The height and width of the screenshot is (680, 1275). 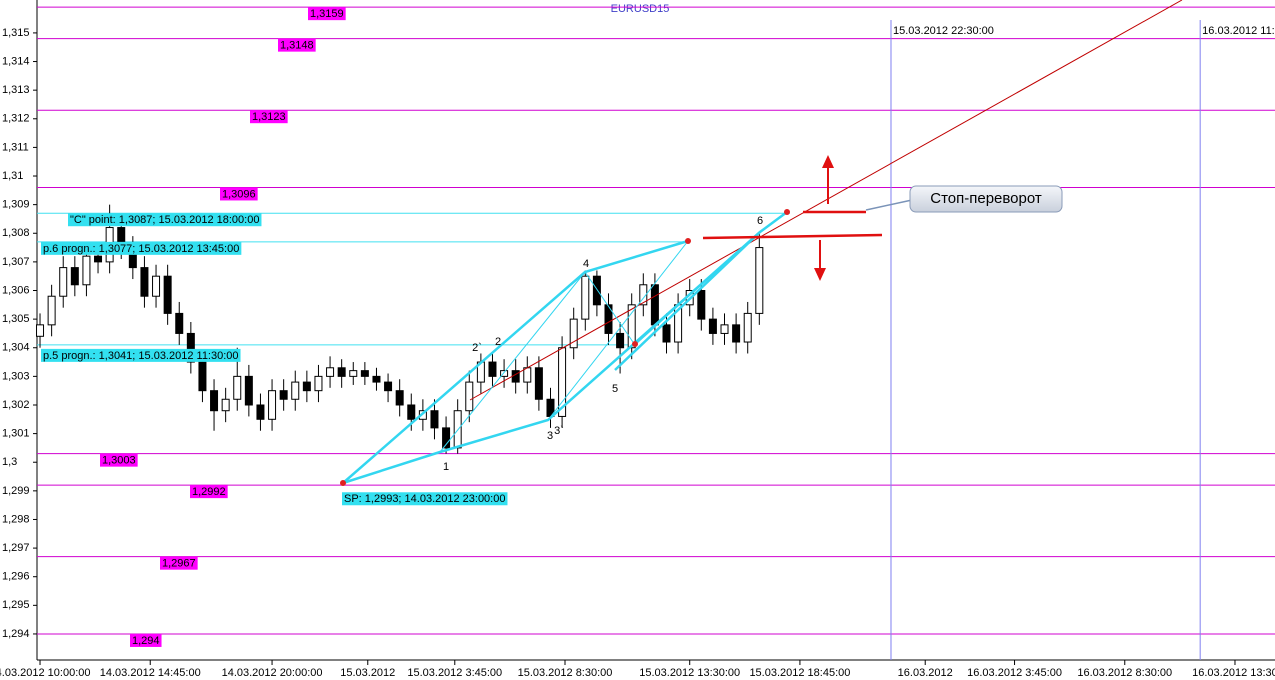 I want to click on x-tick-label: 15.03.2012, so click(x=367, y=673).